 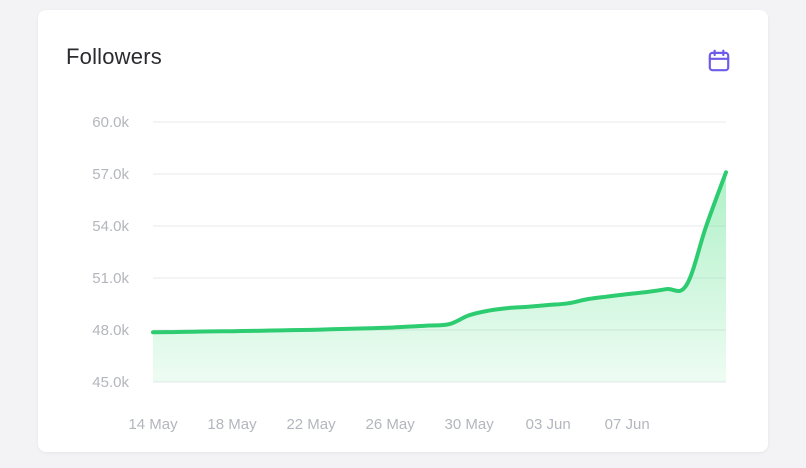 What do you see at coordinates (627, 424) in the screenshot?
I see `x-tick-label: 07 Jun` at bounding box center [627, 424].